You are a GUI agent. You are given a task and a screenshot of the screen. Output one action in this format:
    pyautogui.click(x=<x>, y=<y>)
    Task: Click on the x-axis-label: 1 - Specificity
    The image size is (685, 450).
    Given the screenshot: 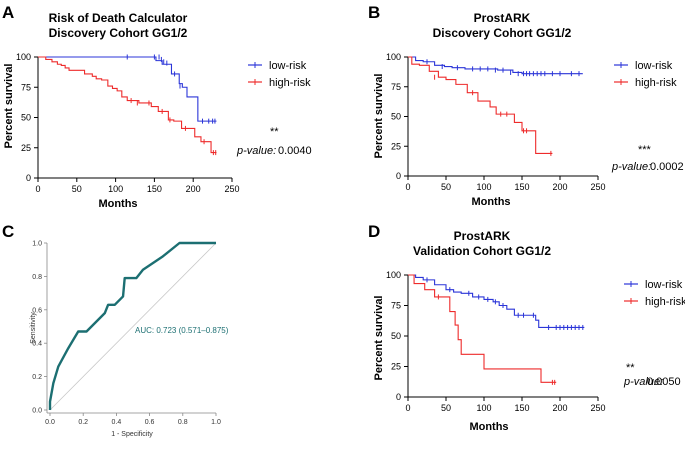 What is the action you would take?
    pyautogui.click(x=132, y=434)
    